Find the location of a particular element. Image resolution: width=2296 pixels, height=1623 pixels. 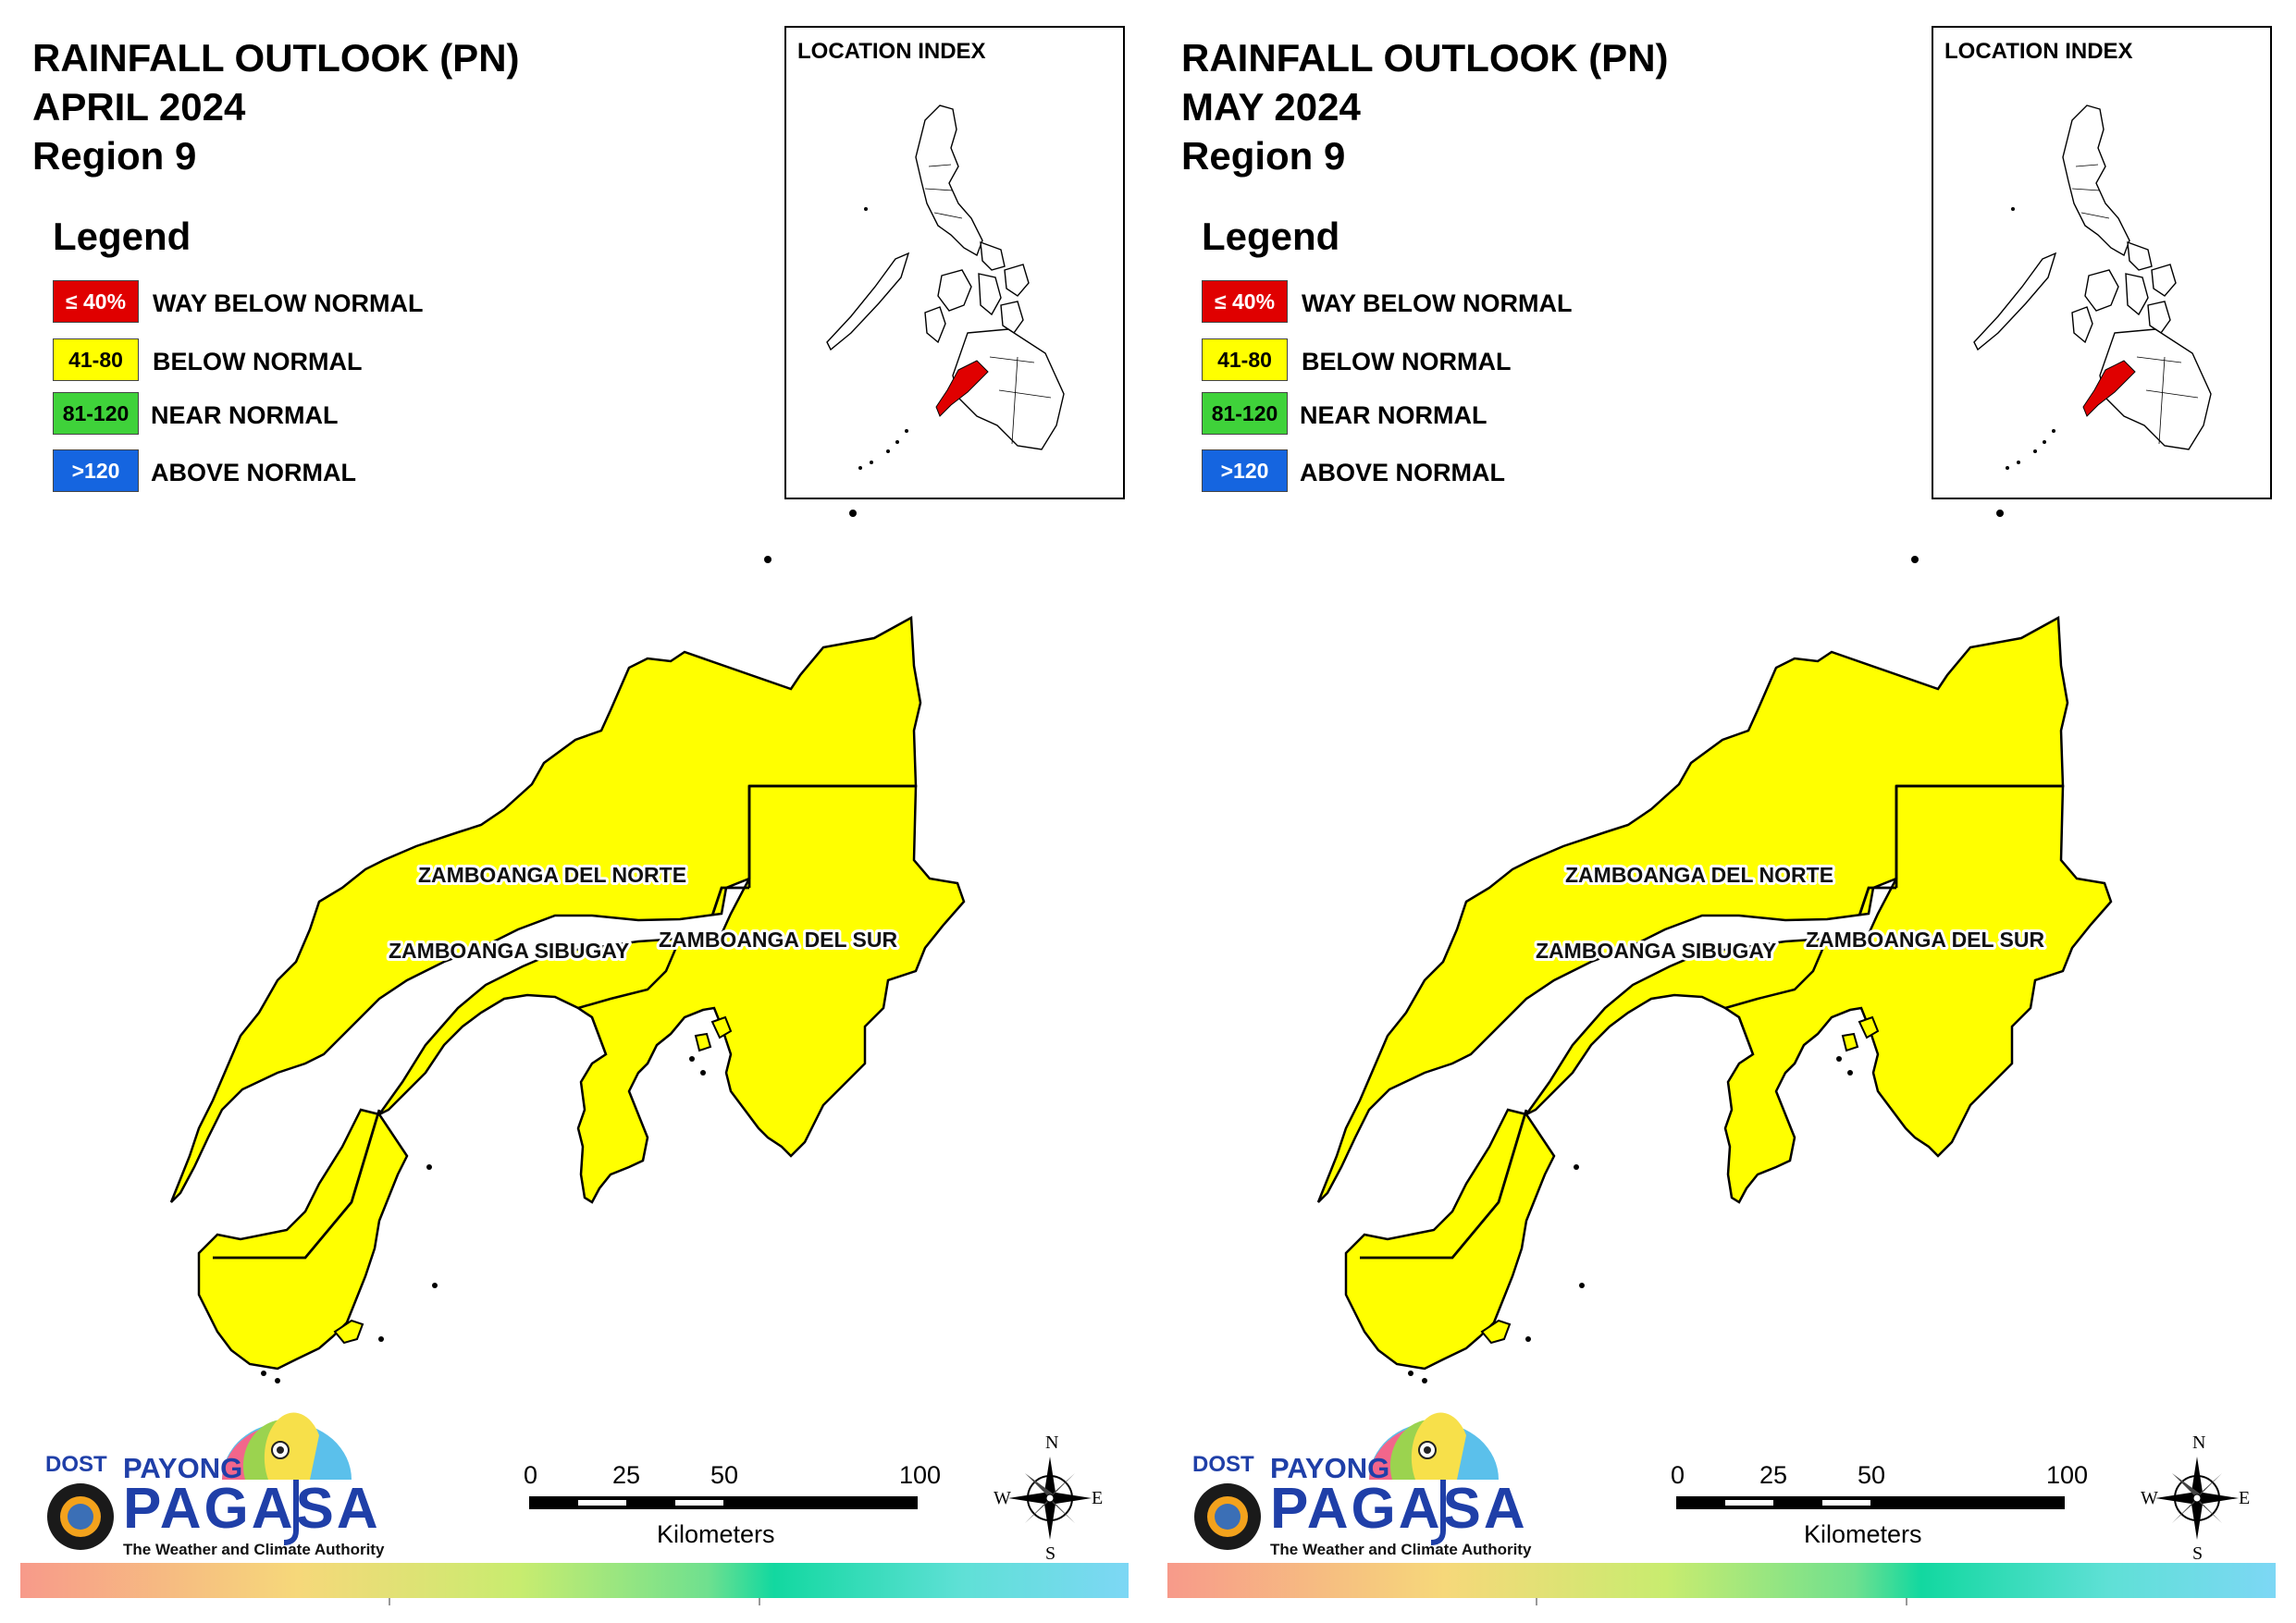

compass-rose: N S E W is located at coordinates (2196, 1498).